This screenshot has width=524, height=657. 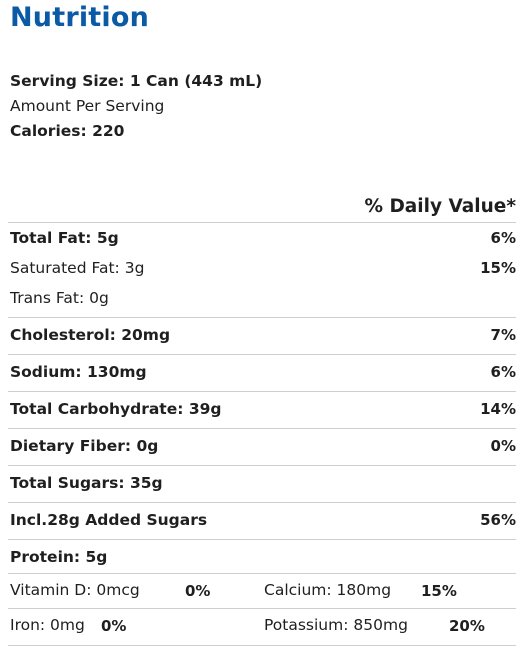 What do you see at coordinates (263, 524) in the screenshot?
I see `row-added-sugars: Incl.28g Added Sugars 56%` at bounding box center [263, 524].